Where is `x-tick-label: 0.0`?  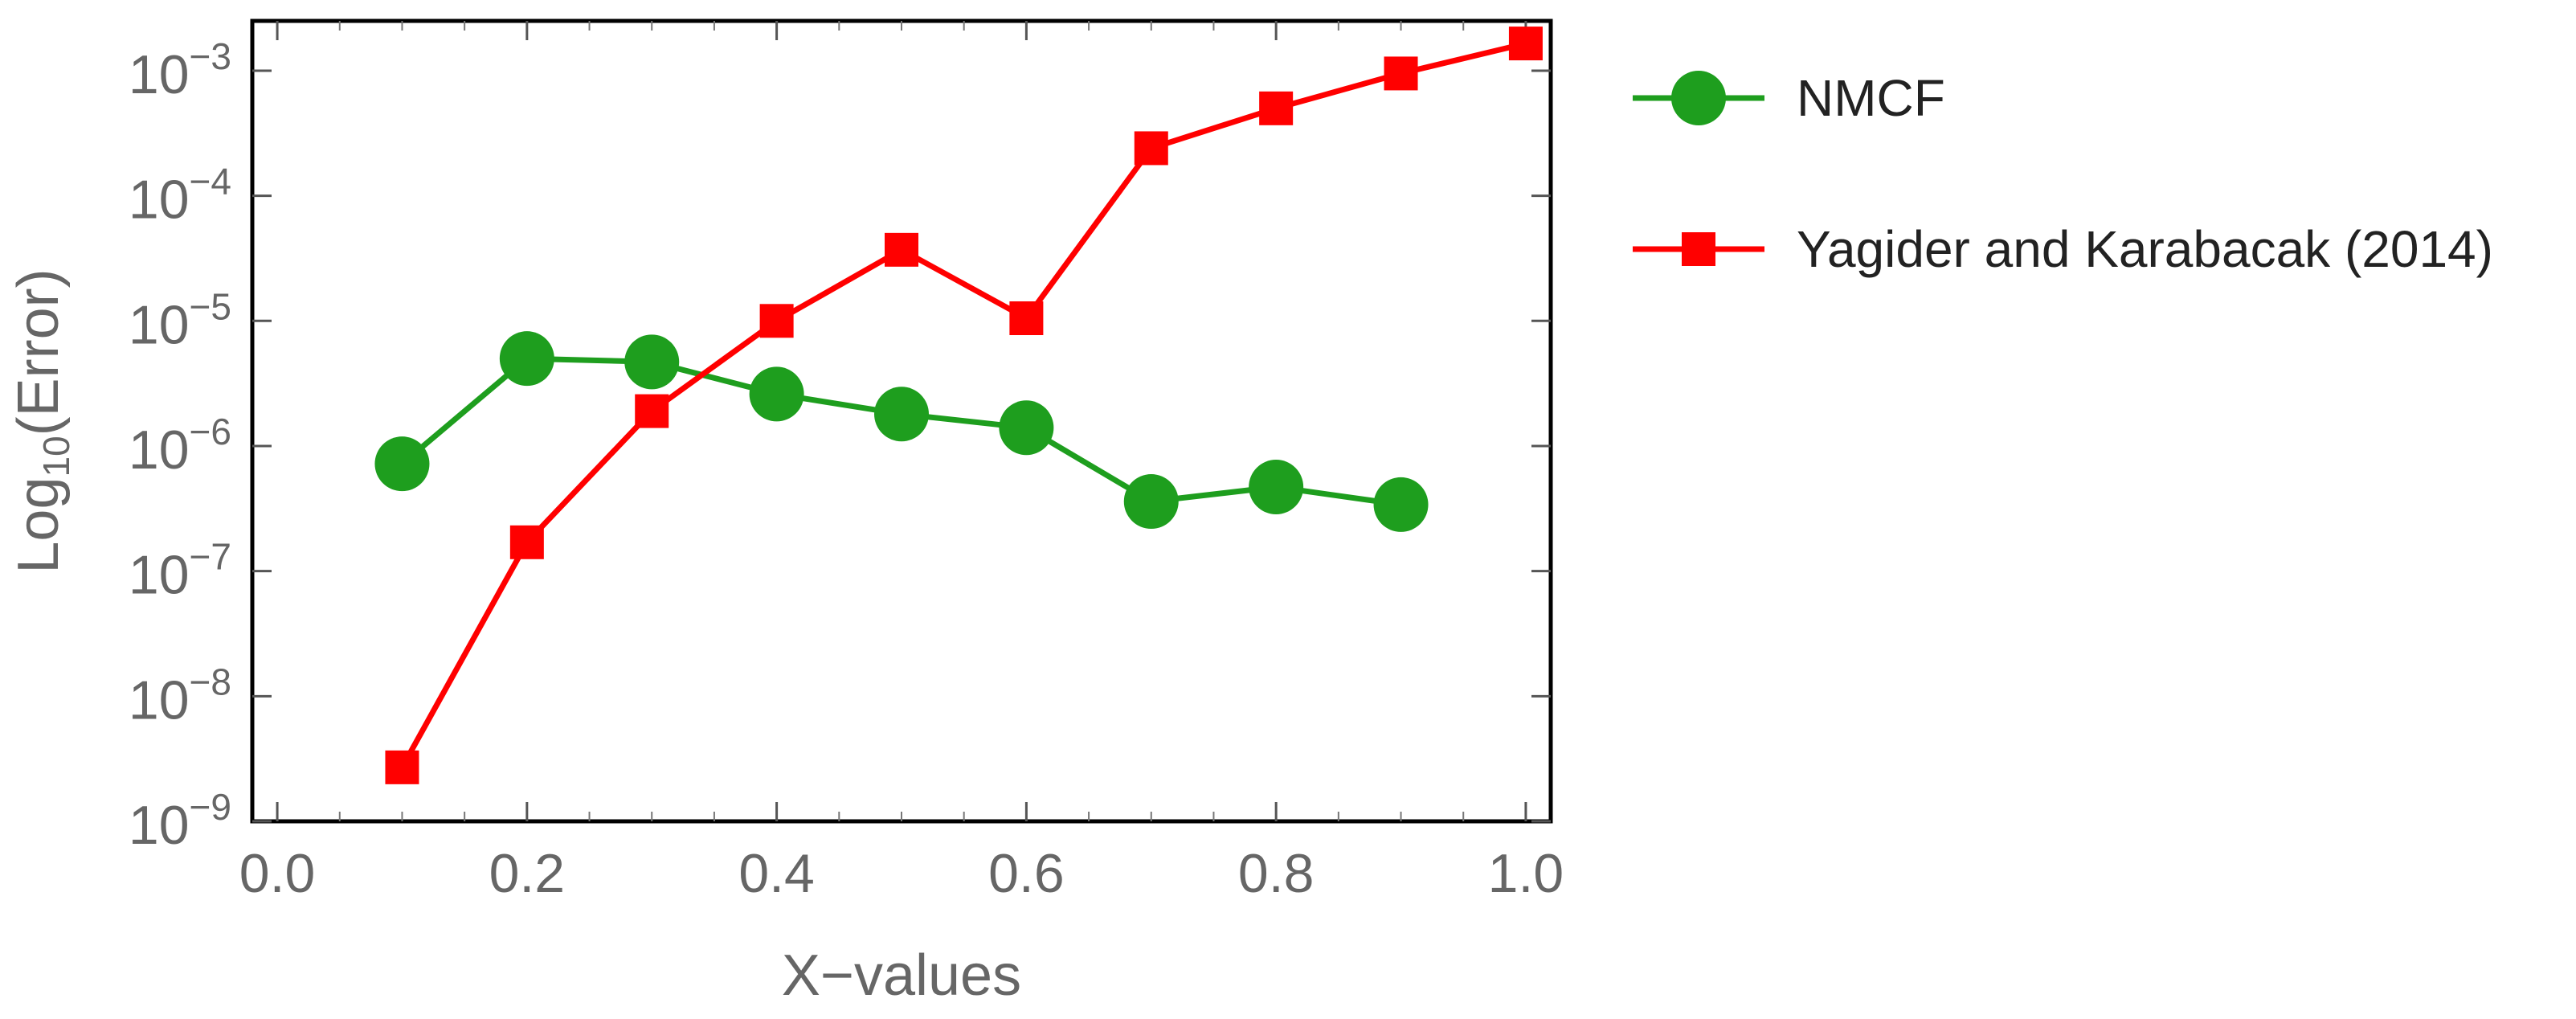 x-tick-label: 0.0 is located at coordinates (277, 873).